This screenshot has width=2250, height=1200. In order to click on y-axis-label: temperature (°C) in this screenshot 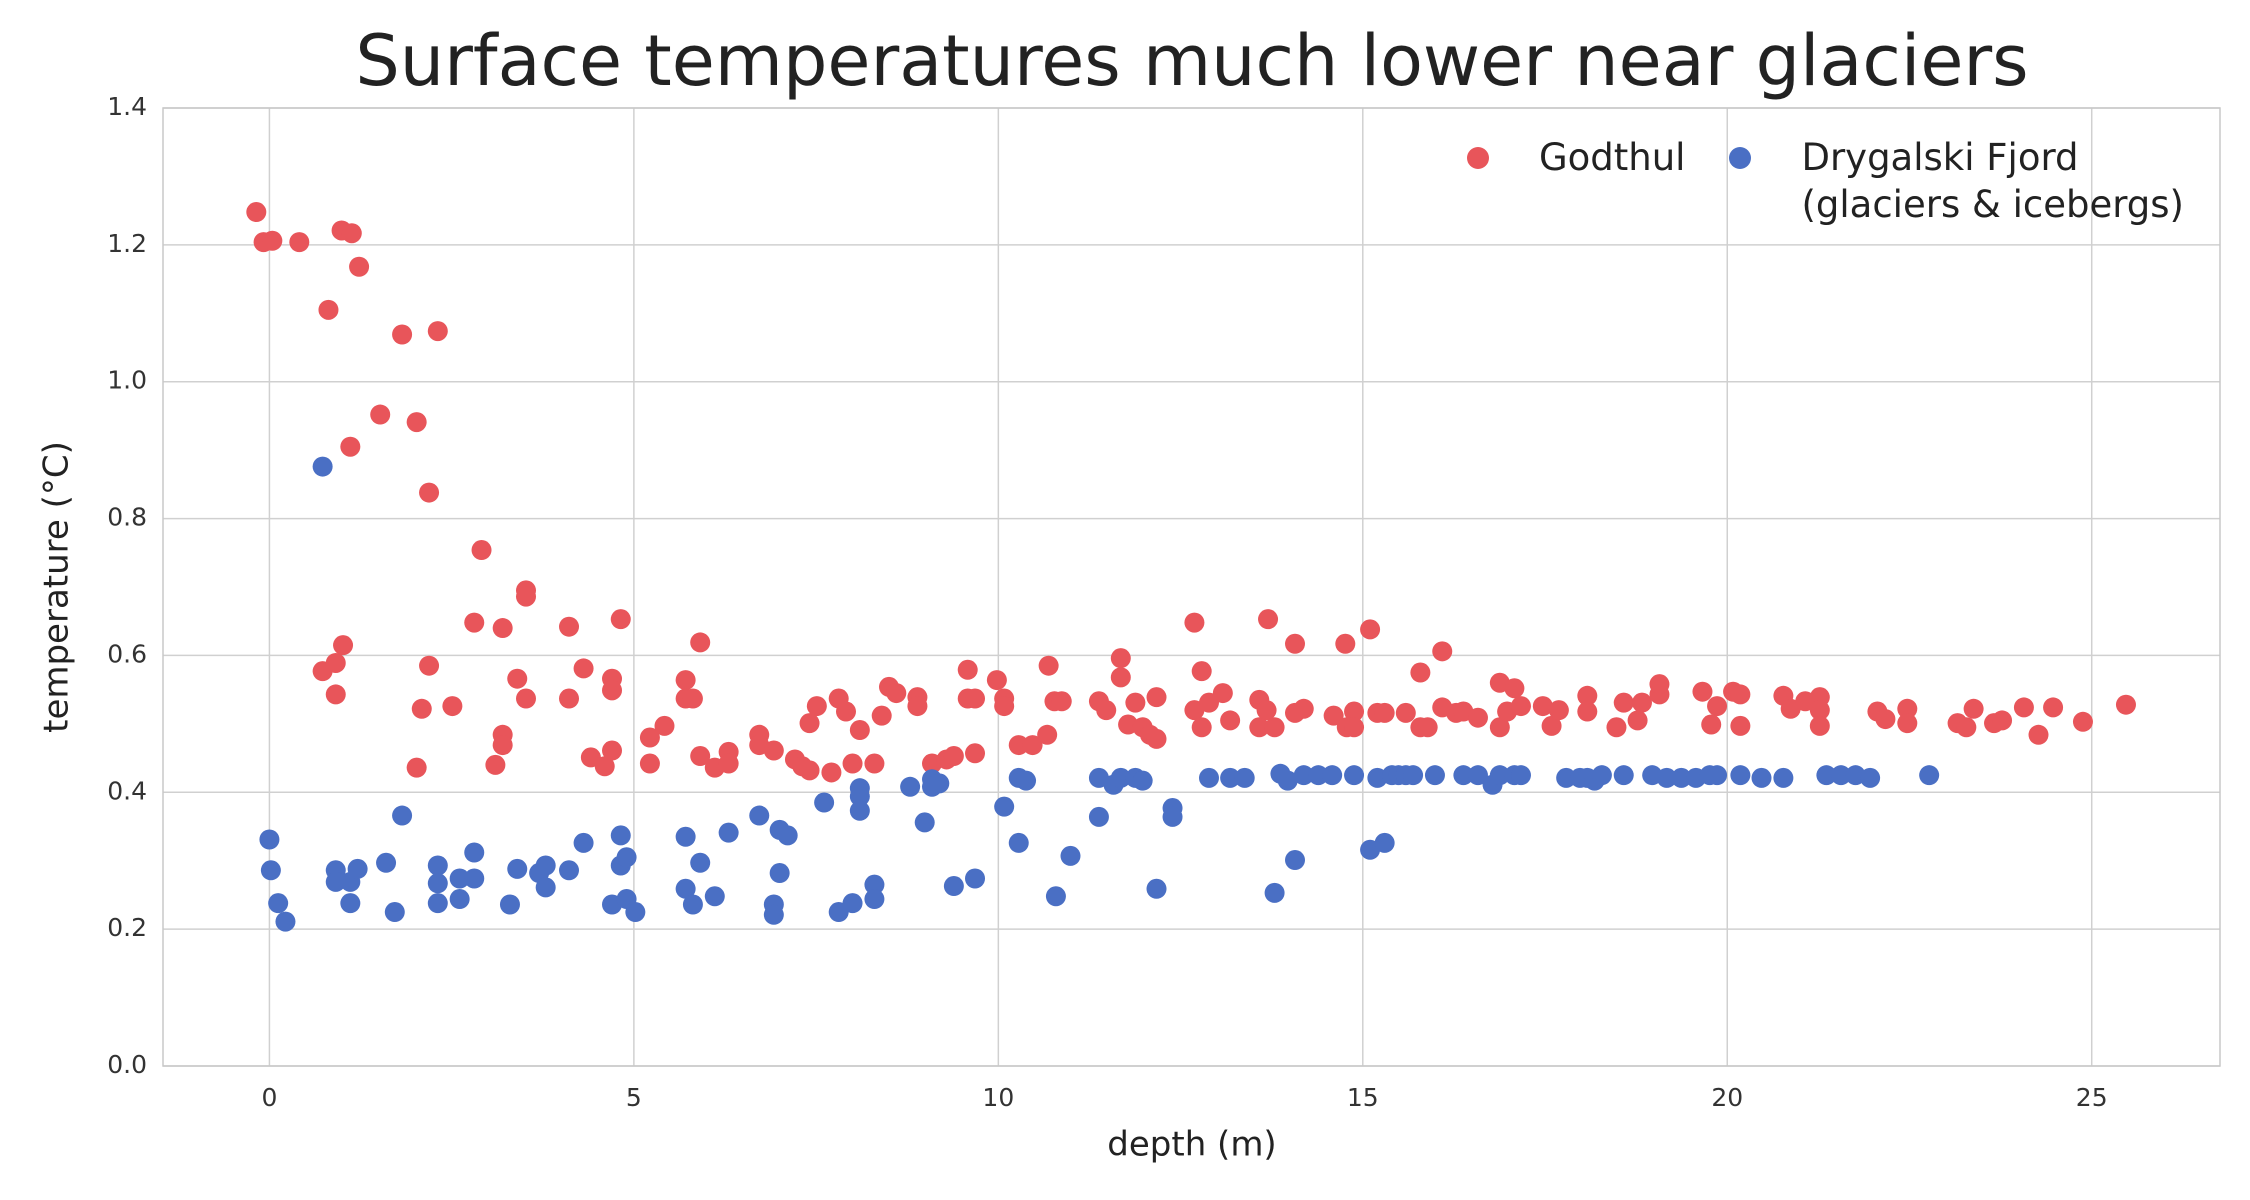, I will do `click(57, 587)`.